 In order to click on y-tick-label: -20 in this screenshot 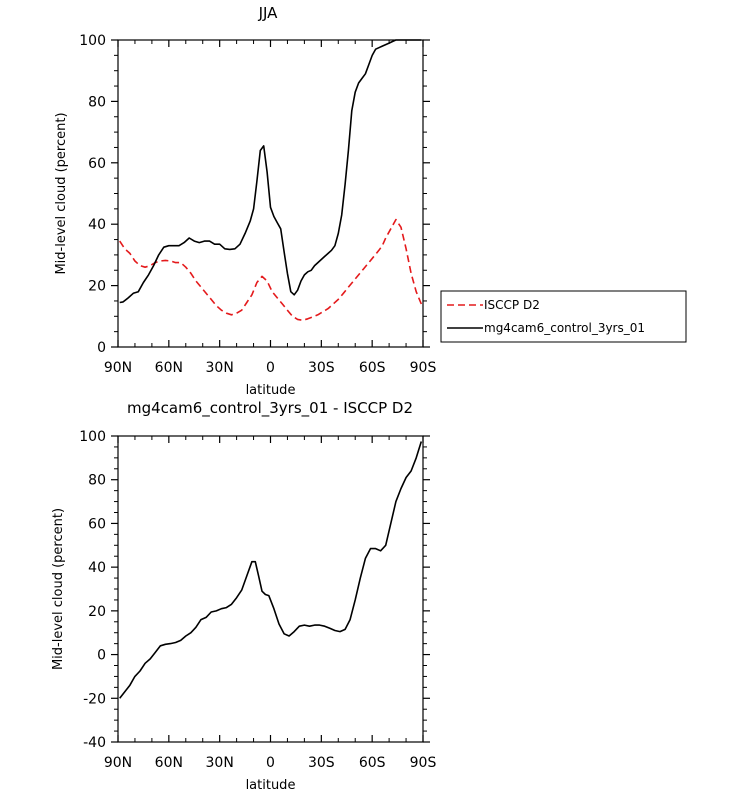, I will do `click(94, 699)`.